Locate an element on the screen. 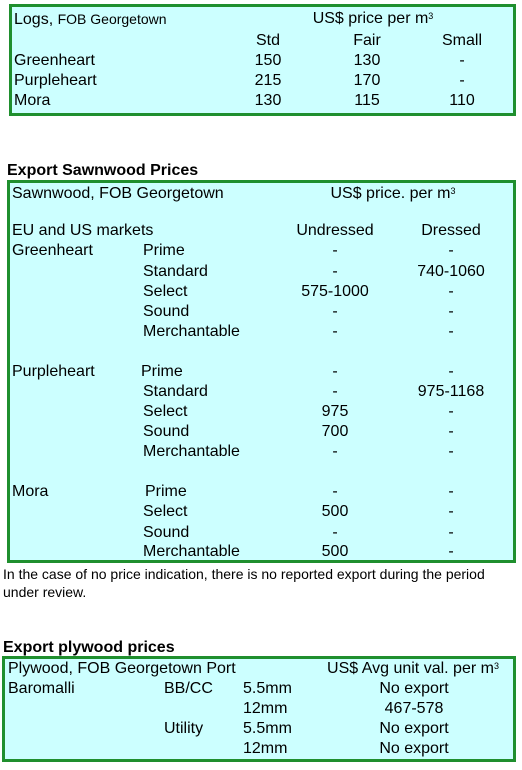  logs-col-std: Std is located at coordinates (268, 40).